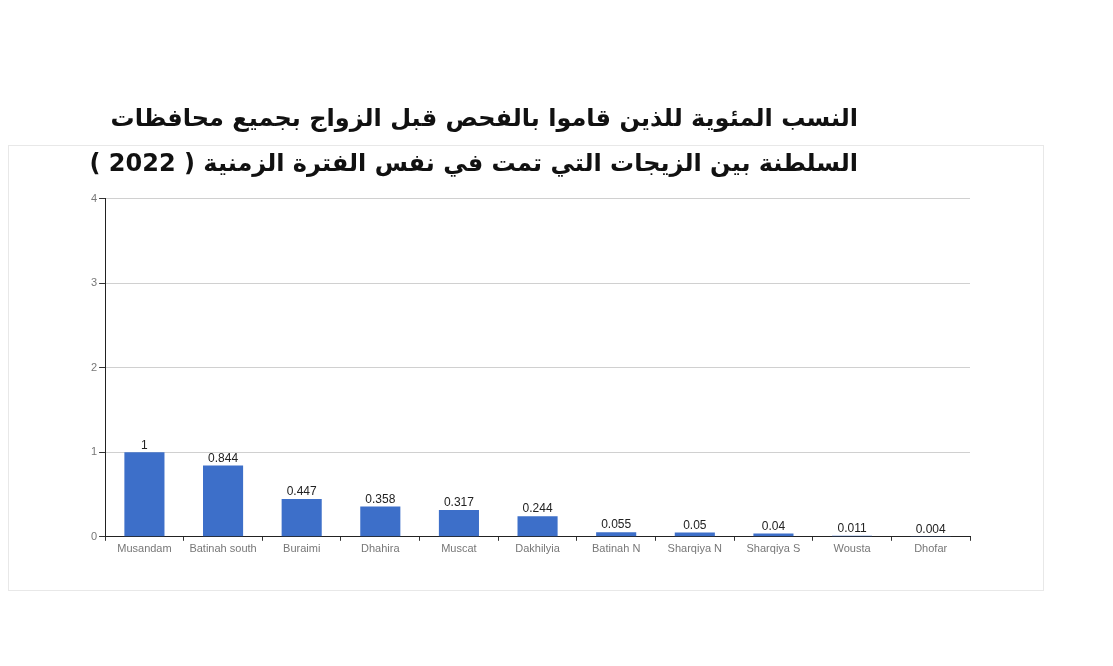  I want to click on data-label: 0.011, so click(852, 528).